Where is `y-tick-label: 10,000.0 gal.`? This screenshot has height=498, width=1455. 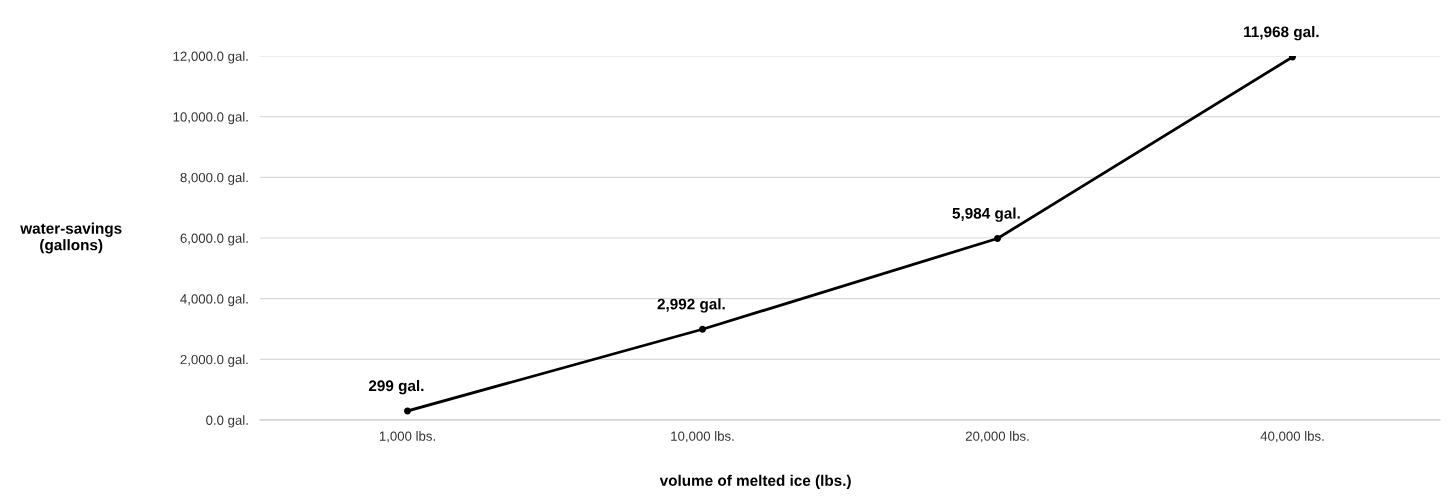 y-tick-label: 10,000.0 gal. is located at coordinates (210, 118).